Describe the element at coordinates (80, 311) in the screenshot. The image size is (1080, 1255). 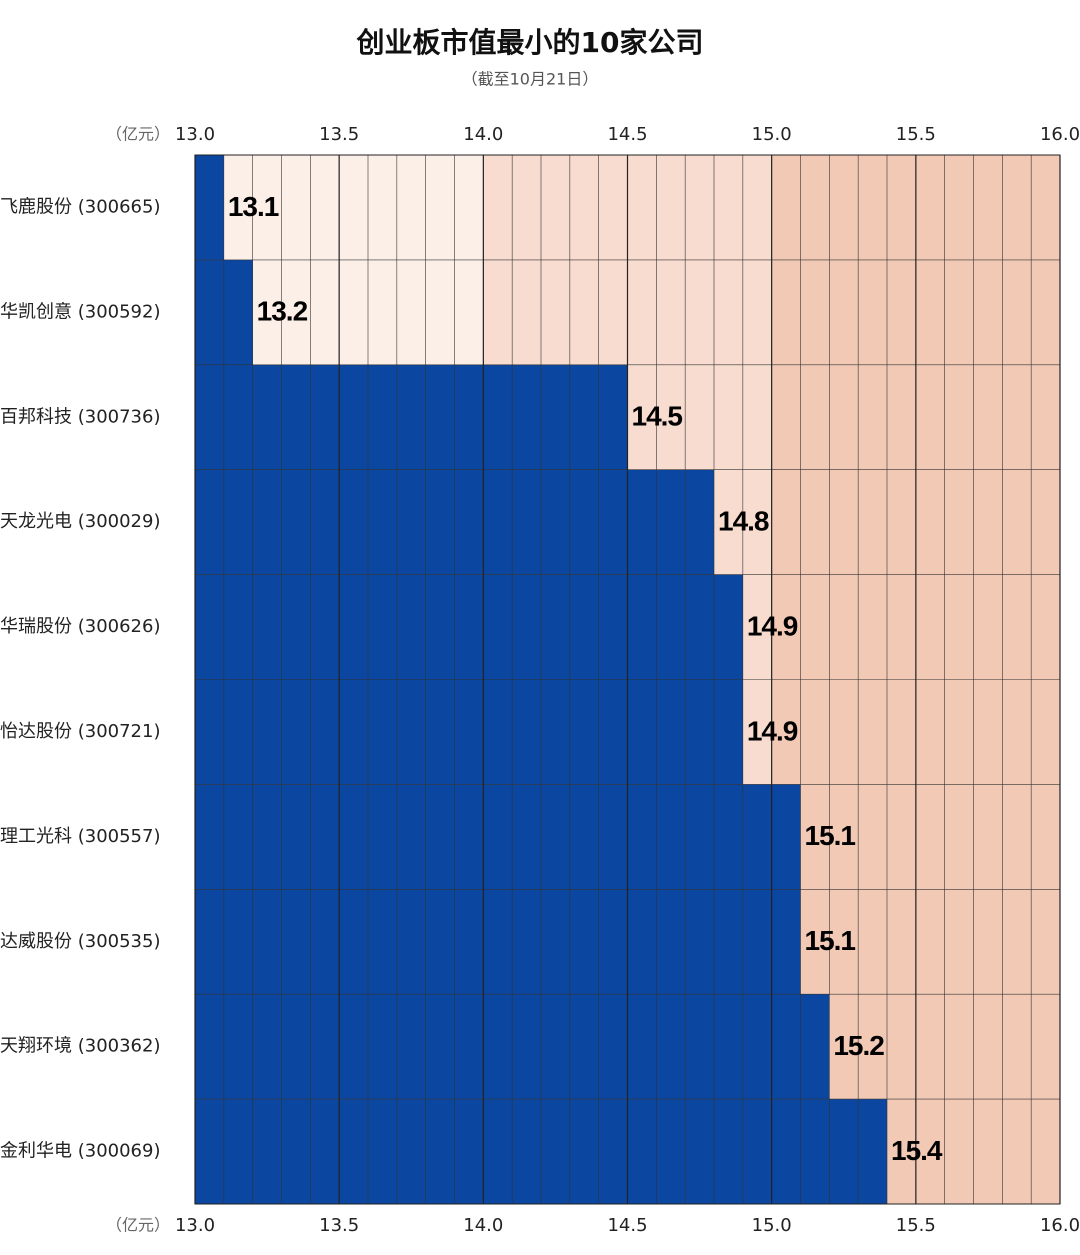
I see `y-tick-label: 华凯创意 (300592)` at that location.